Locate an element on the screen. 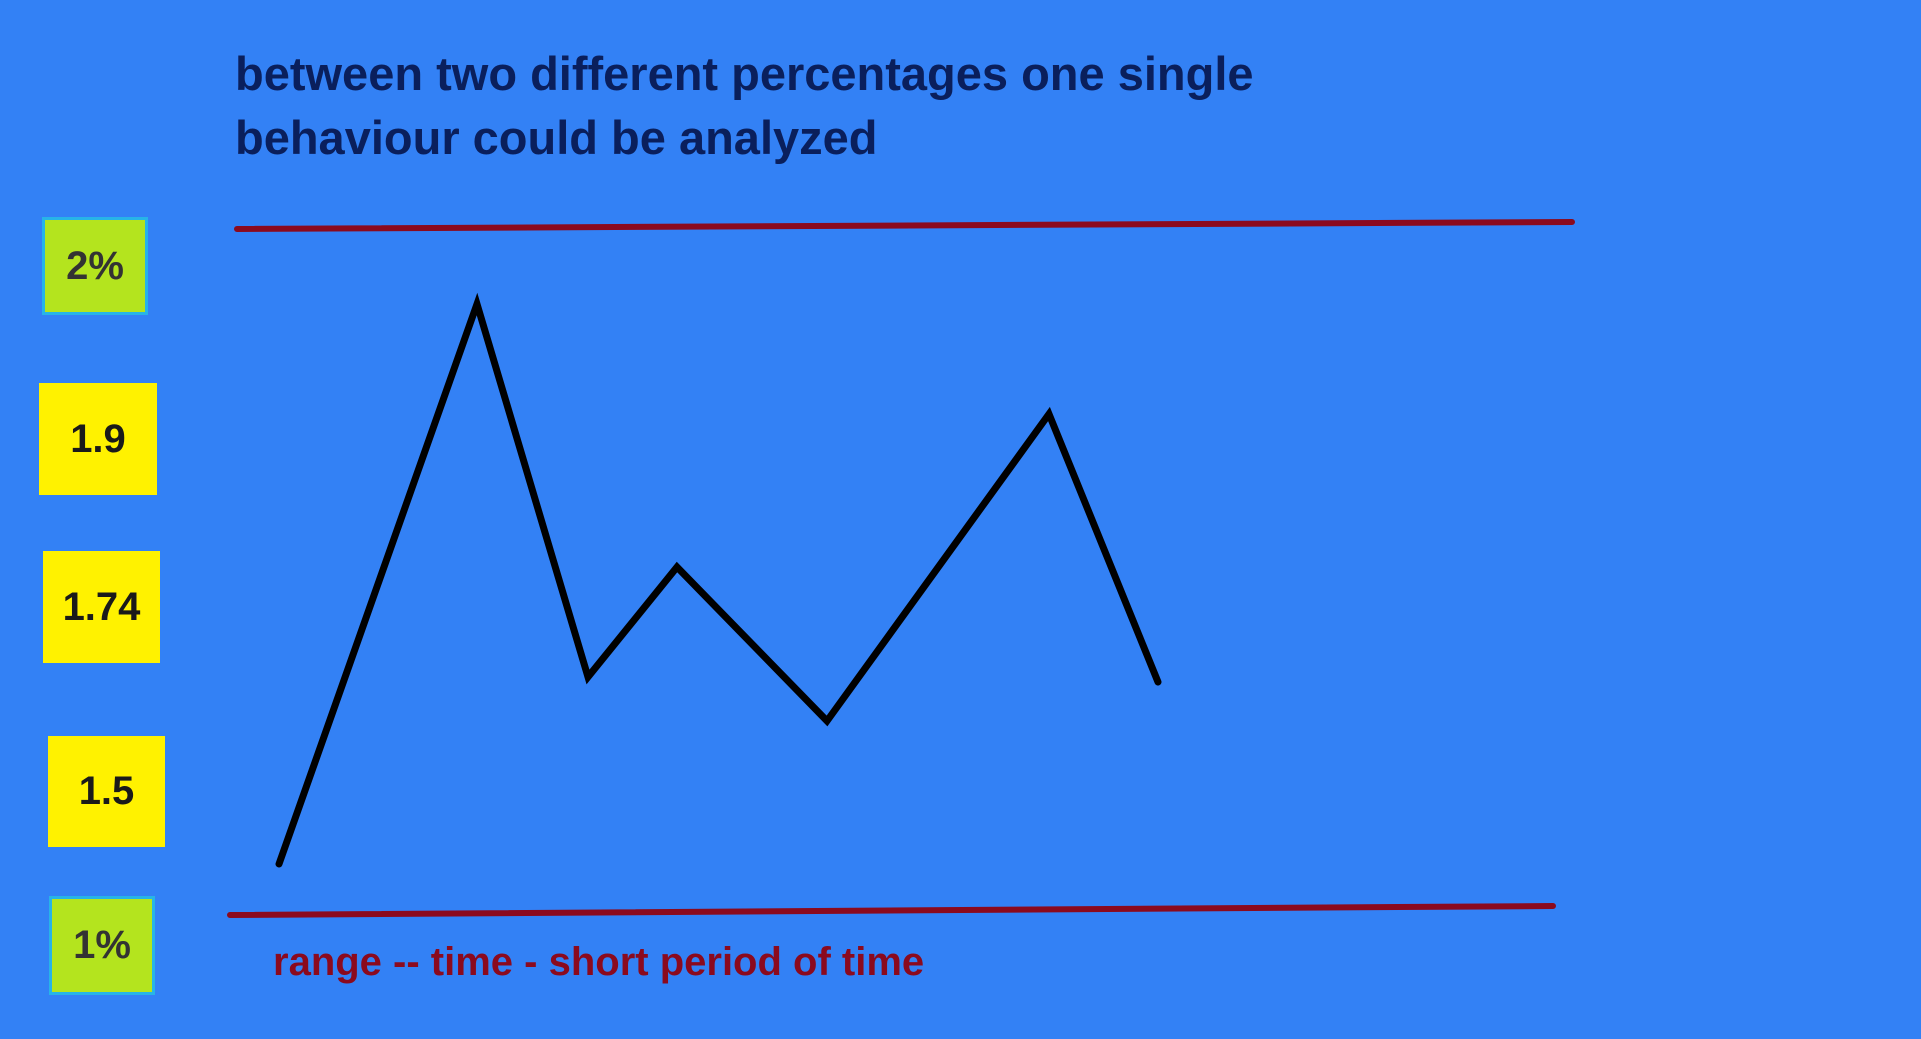  top-percent-label: 2% is located at coordinates (95, 266).